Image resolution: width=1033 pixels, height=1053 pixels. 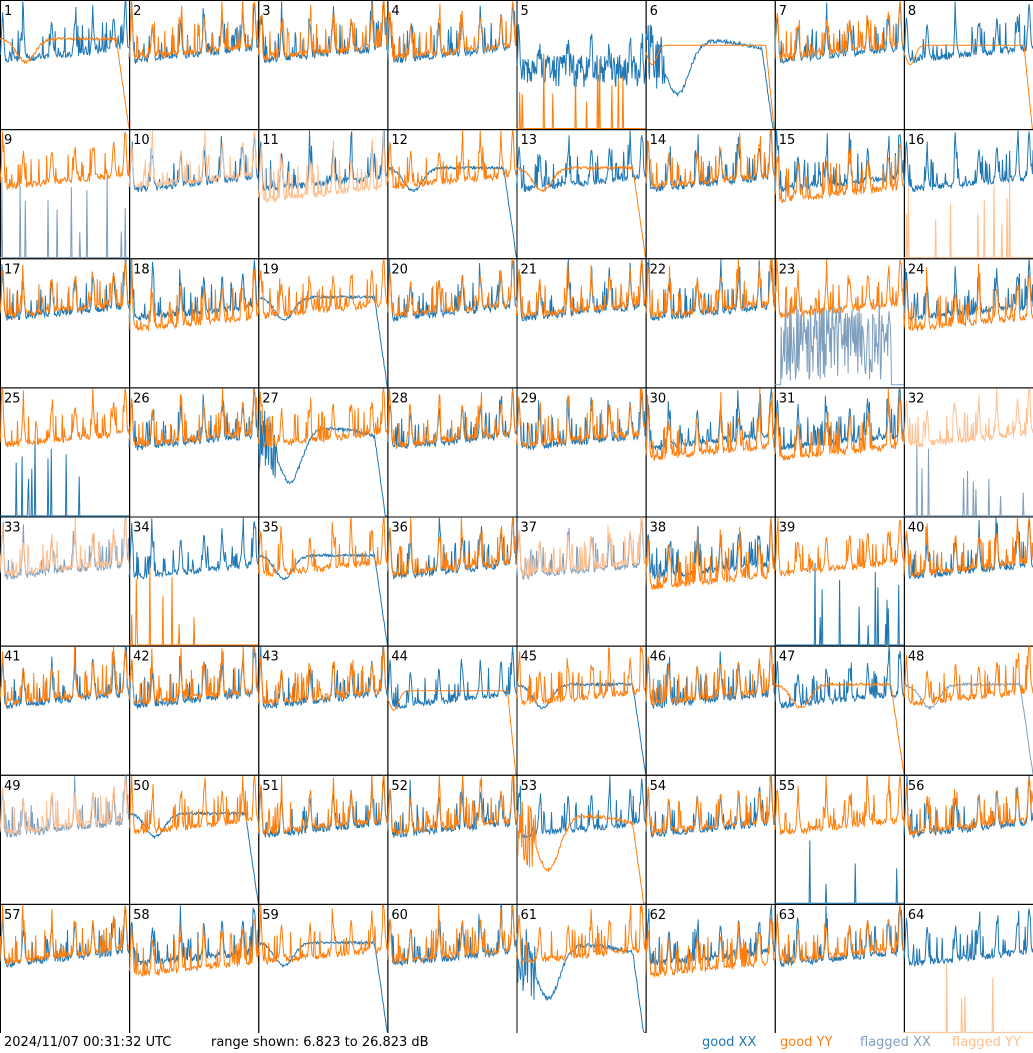 I want to click on panel-label: 5, so click(x=525, y=11).